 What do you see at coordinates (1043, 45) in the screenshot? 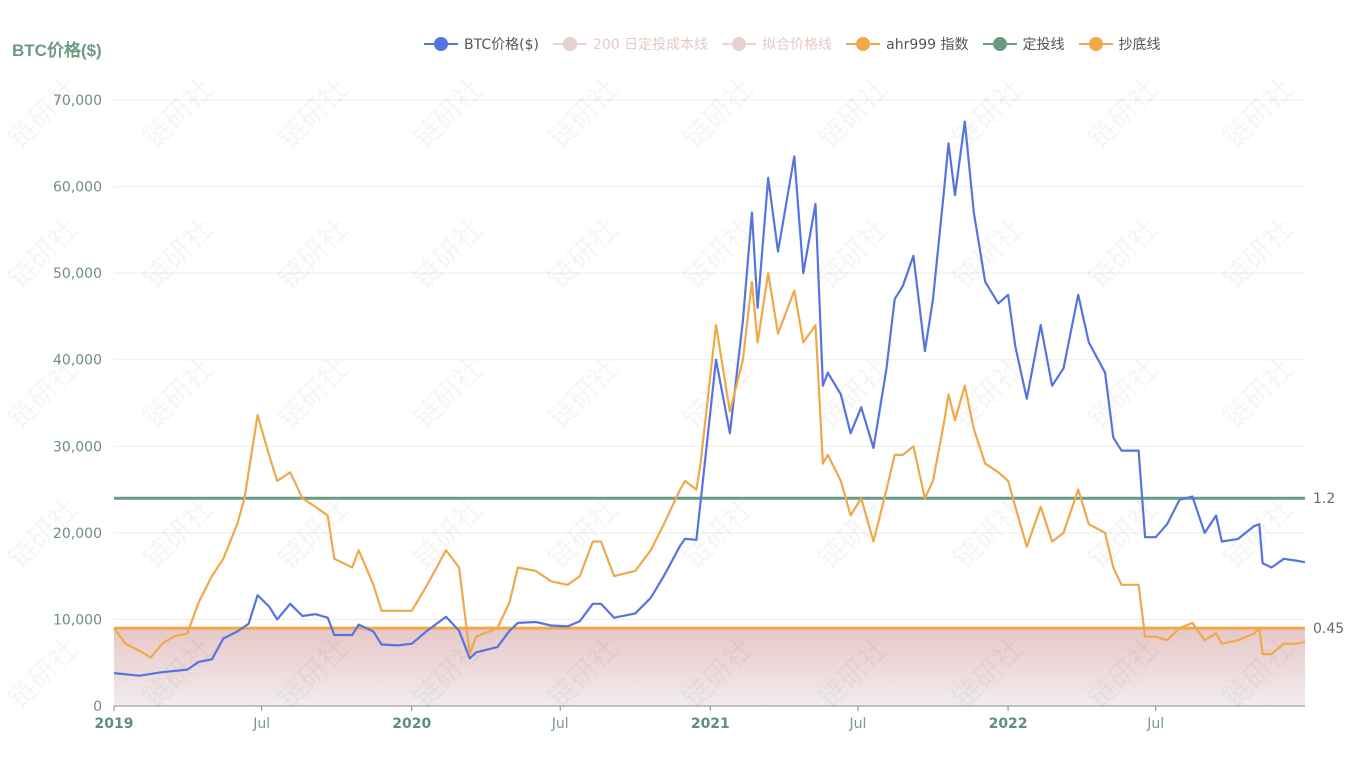
I see `legend-label: 定投线` at bounding box center [1043, 45].